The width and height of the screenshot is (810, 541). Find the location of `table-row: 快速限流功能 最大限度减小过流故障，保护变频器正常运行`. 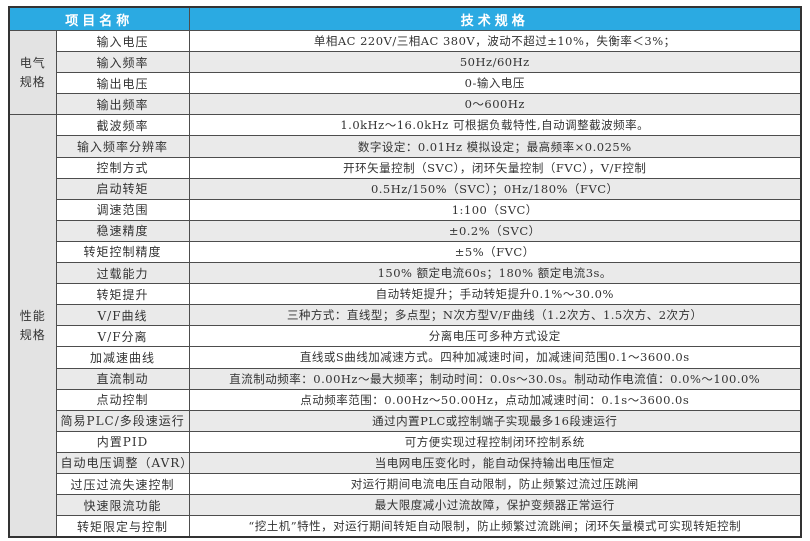

table-row: 快速限流功能 最大限度减小过流故障，保护变频器正常运行 is located at coordinates (405, 505).